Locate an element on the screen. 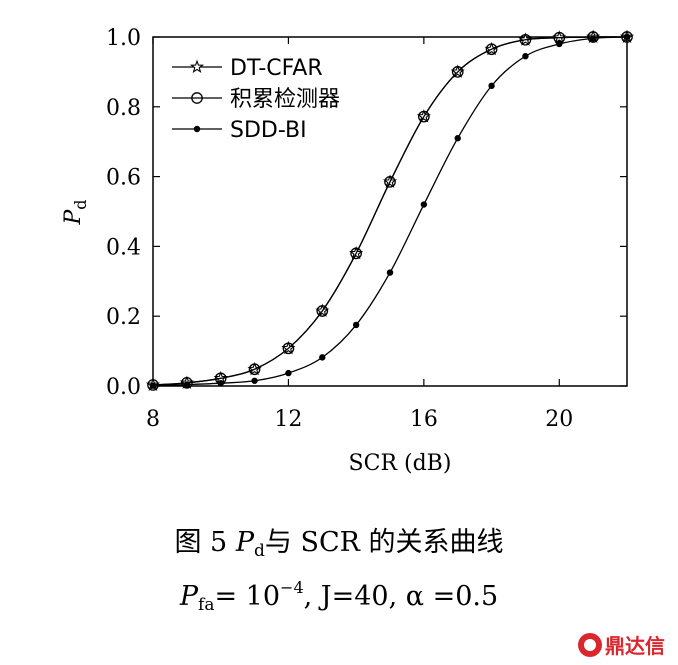  legend-entry: SDD-BI is located at coordinates (239, 130).